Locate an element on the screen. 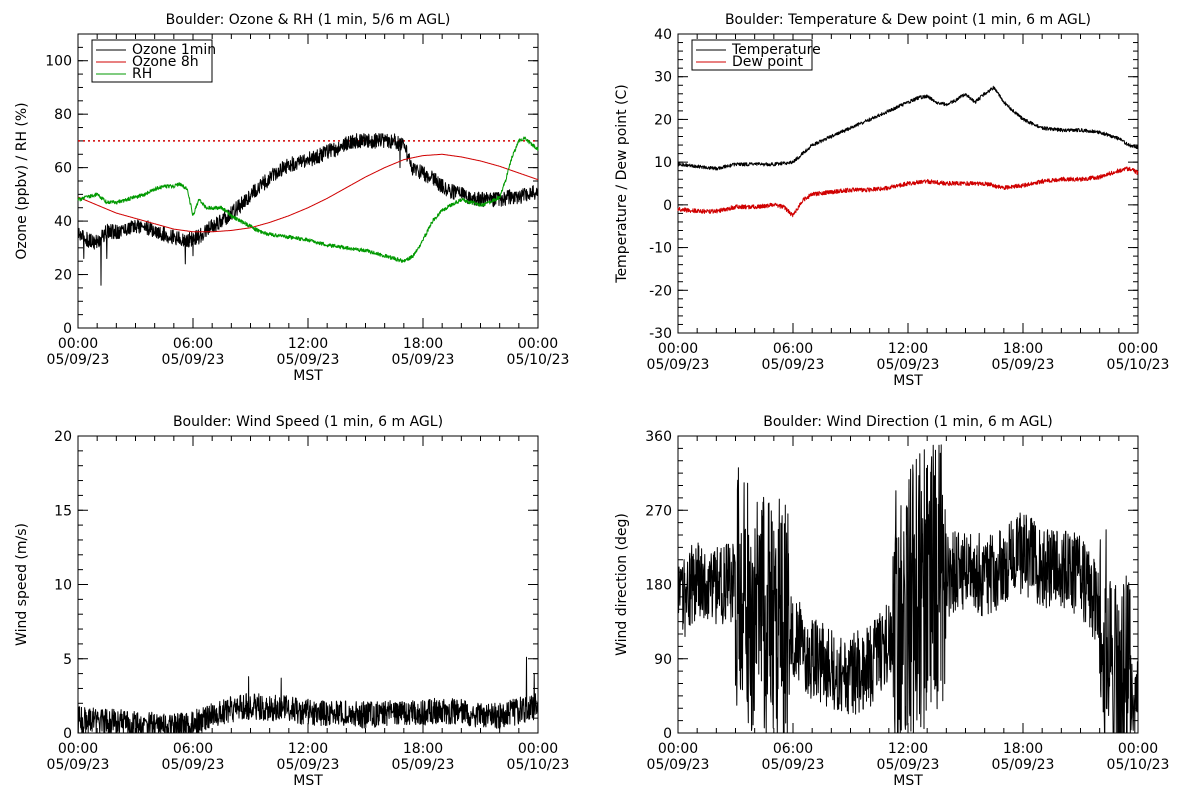 This screenshot has width=1200, height=800. y-tick-label: 90 is located at coordinates (663, 660).